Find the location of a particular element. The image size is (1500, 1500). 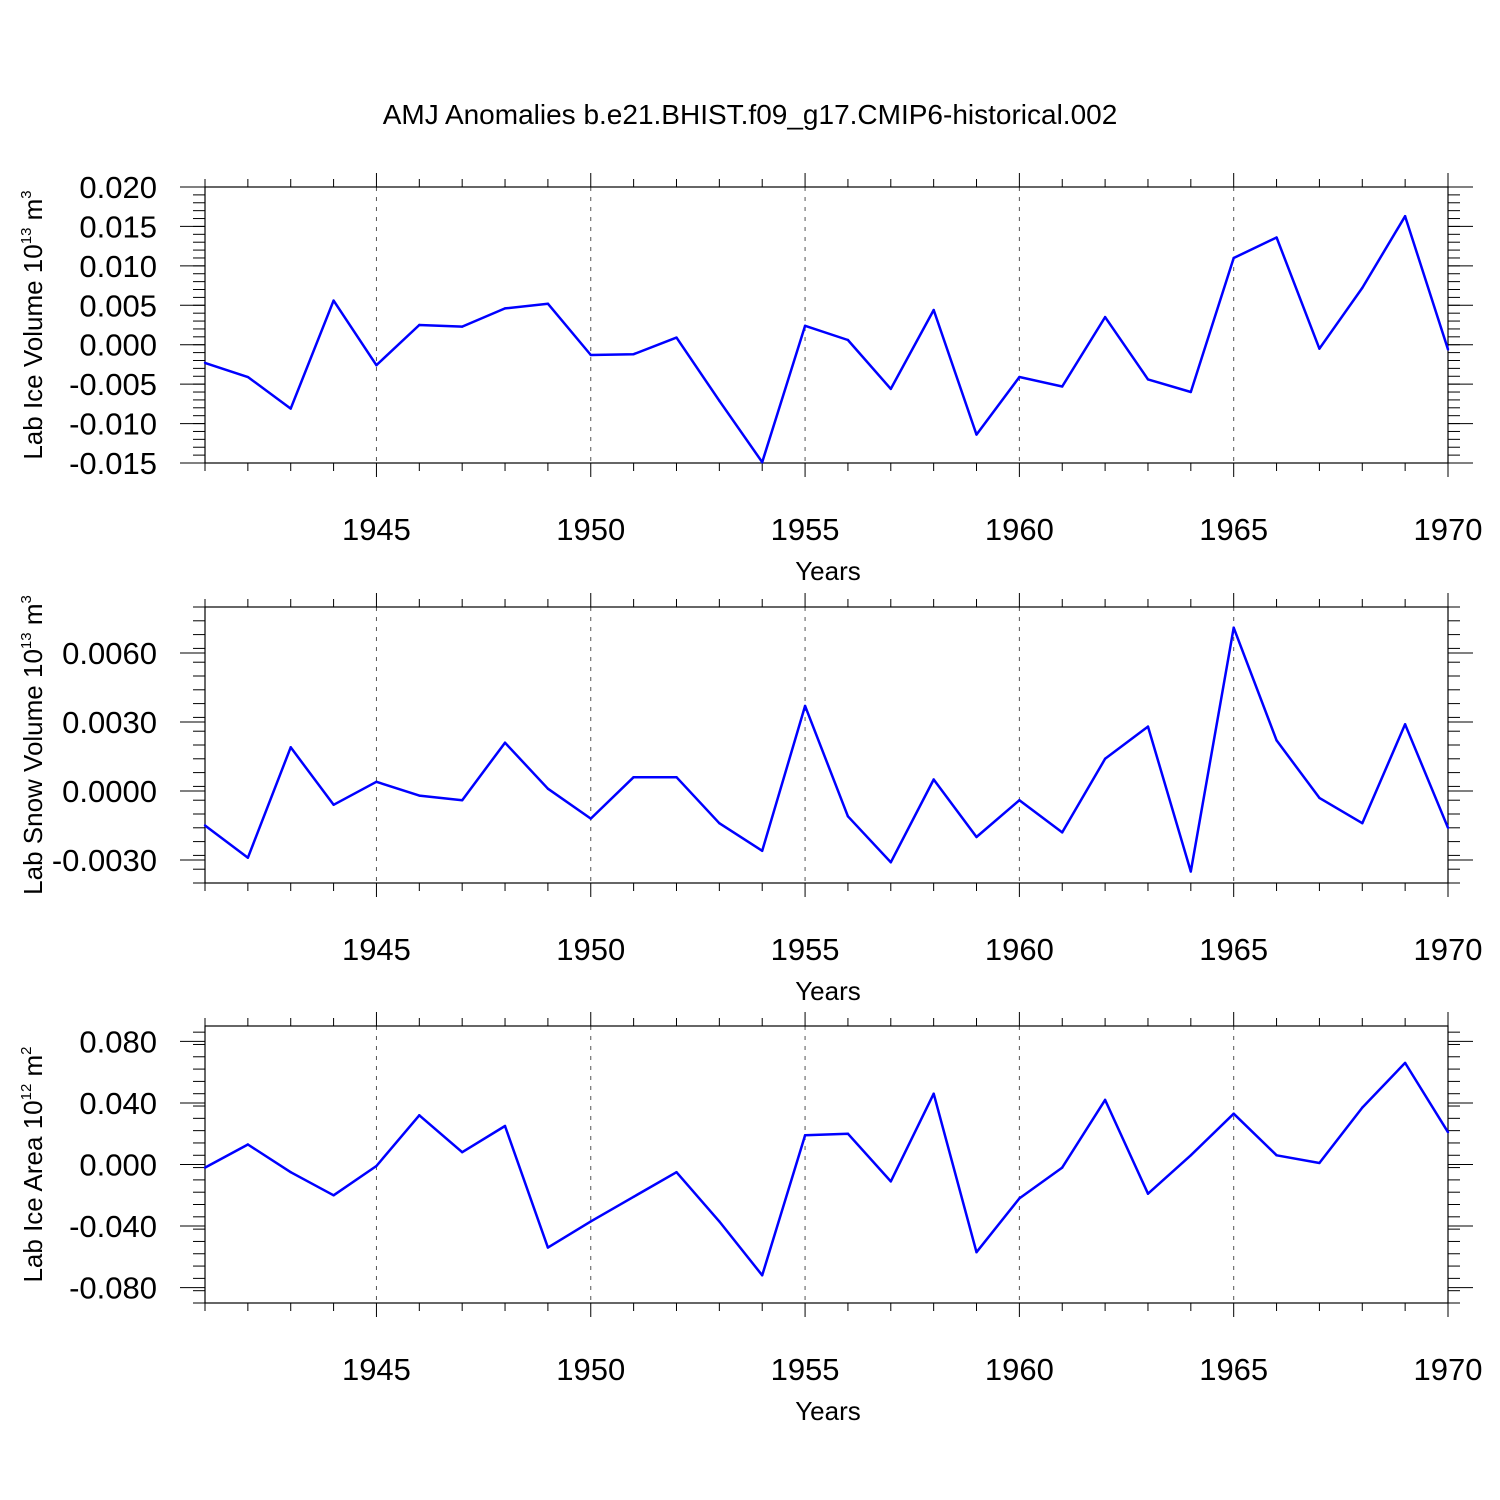

y-tick-label: 0.0030 is located at coordinates (109, 722).